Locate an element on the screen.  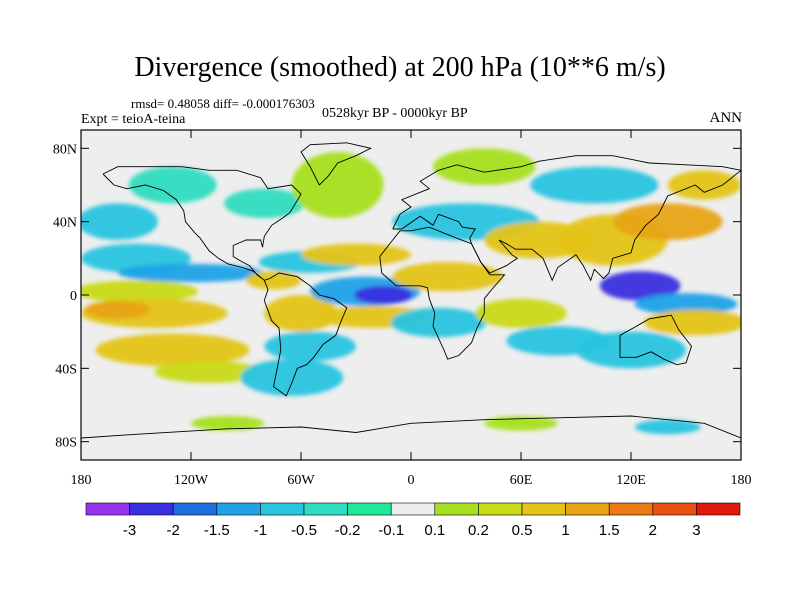
colorbar-label-7: 0.1 is located at coordinates (434, 530).